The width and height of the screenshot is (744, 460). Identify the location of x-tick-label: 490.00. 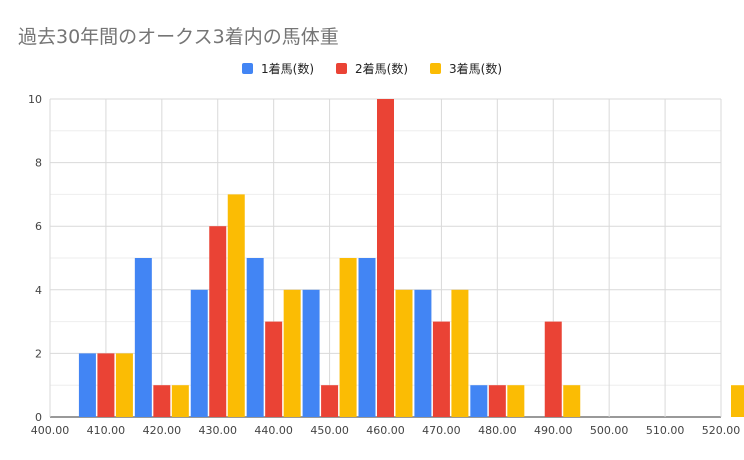
(553, 430).